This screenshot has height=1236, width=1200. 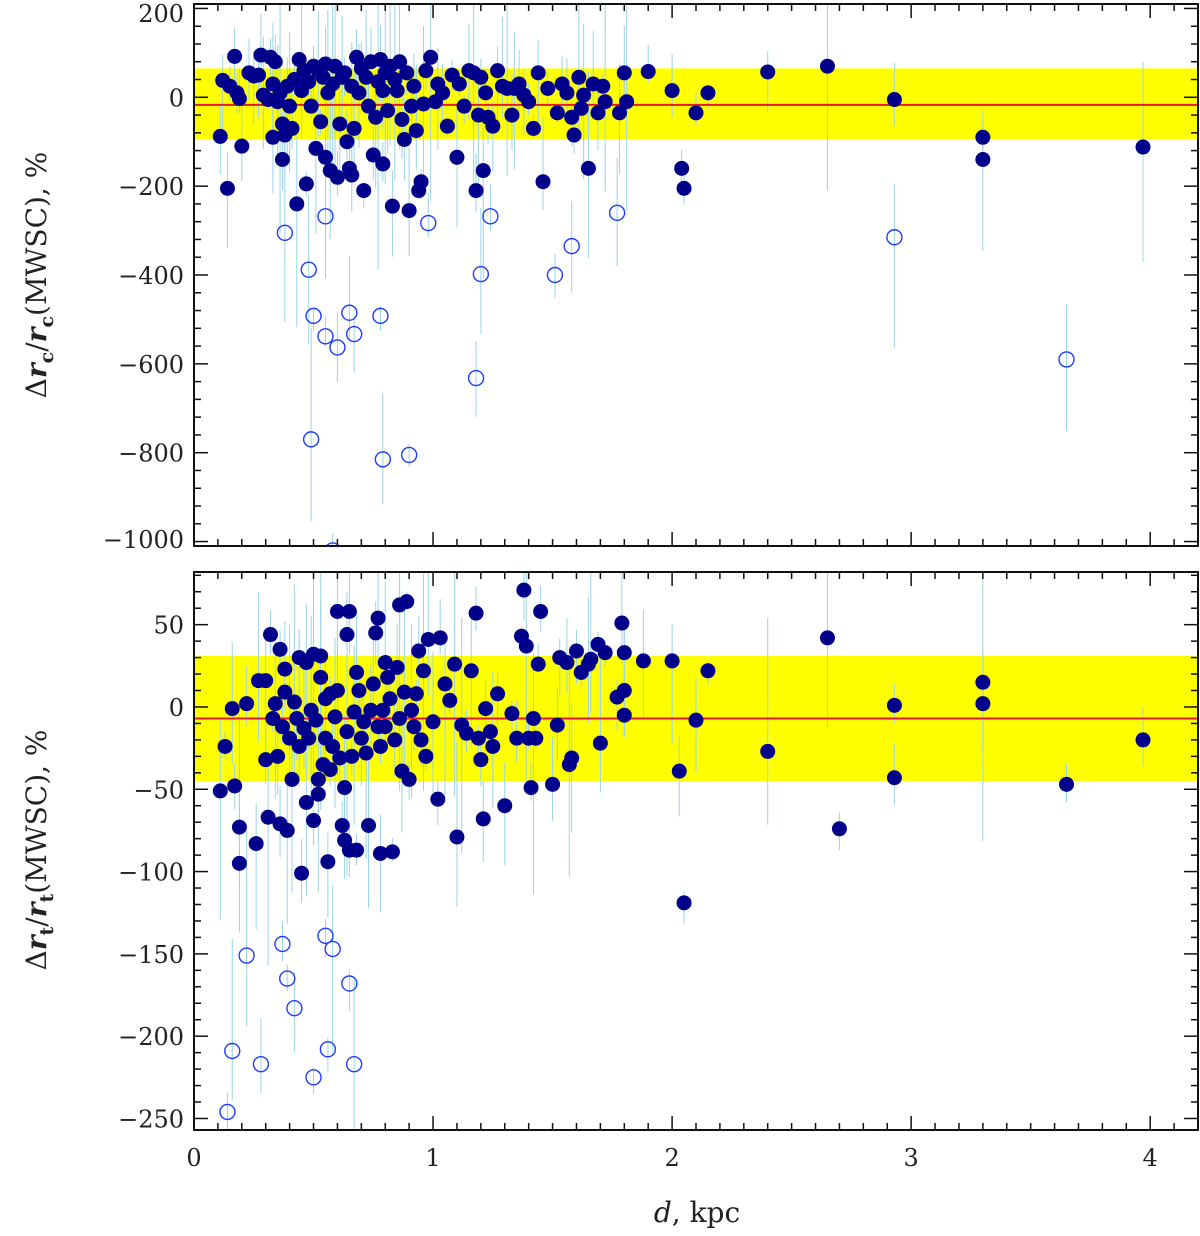 I want to click on y-tick-label: −150, so click(x=151, y=955).